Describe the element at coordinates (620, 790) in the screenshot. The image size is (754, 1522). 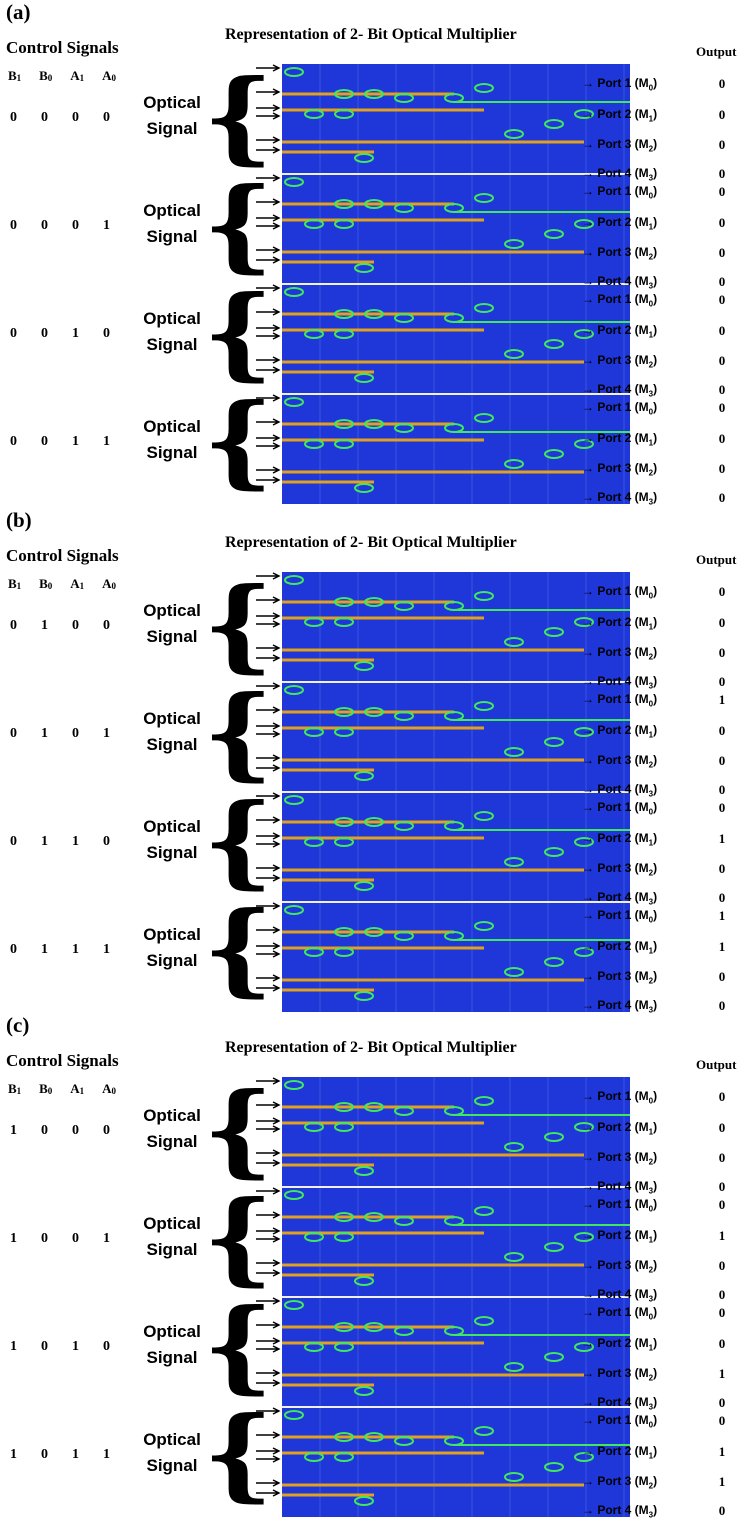
I see `output-port-label: → Port 4 (M3)` at that location.